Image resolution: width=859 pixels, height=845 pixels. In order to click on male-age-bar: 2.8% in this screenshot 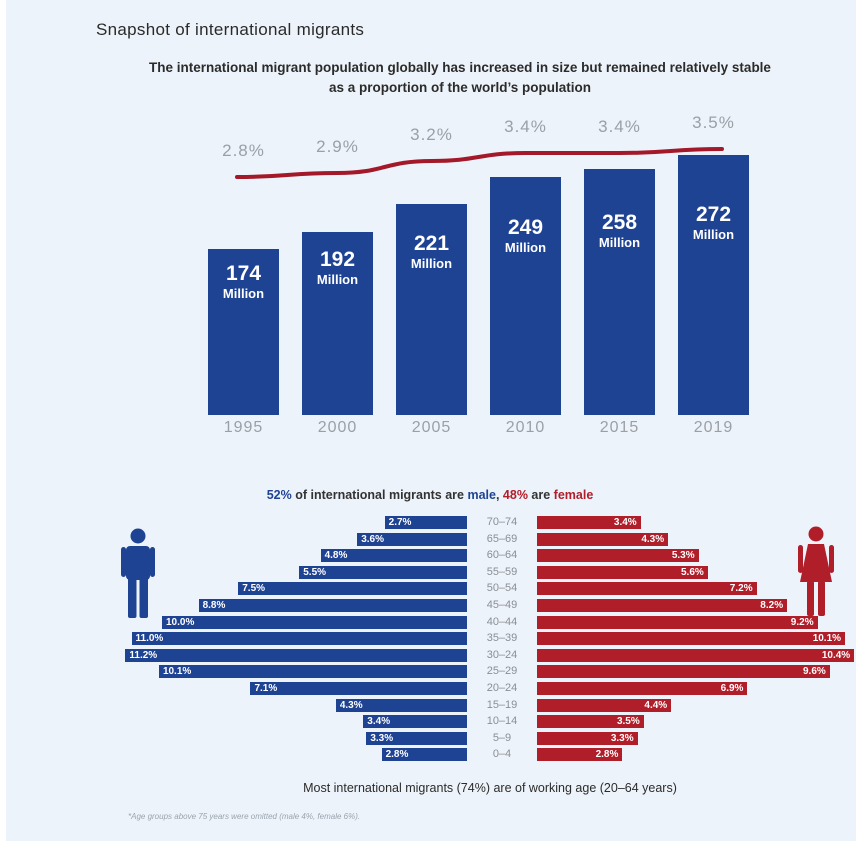, I will do `click(424, 755)`.